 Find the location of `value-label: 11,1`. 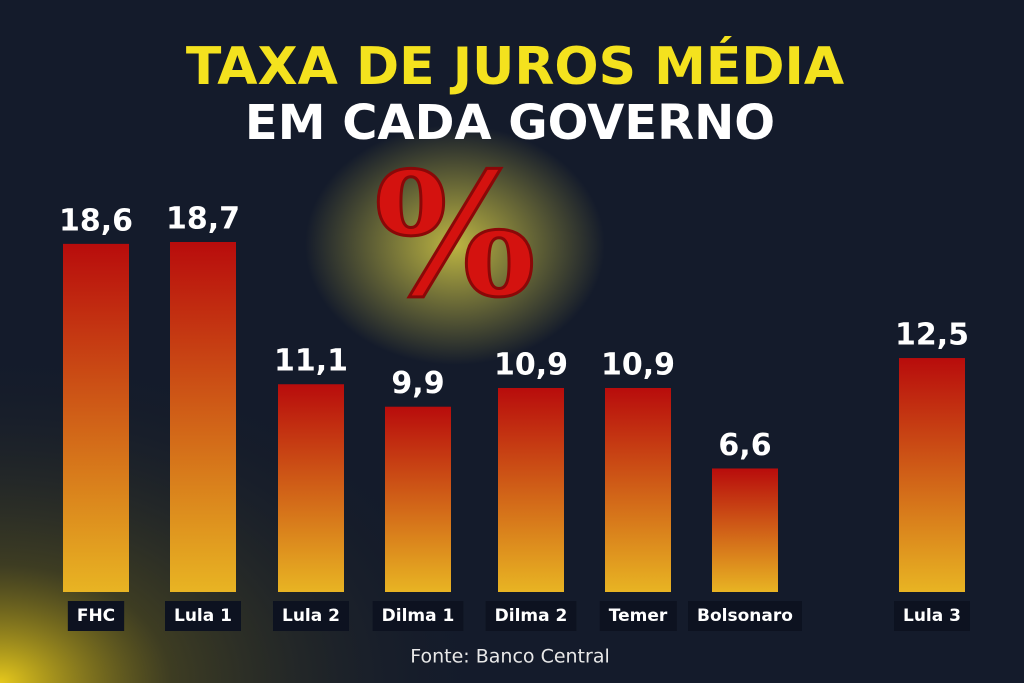

value-label: 11,1 is located at coordinates (311, 361).